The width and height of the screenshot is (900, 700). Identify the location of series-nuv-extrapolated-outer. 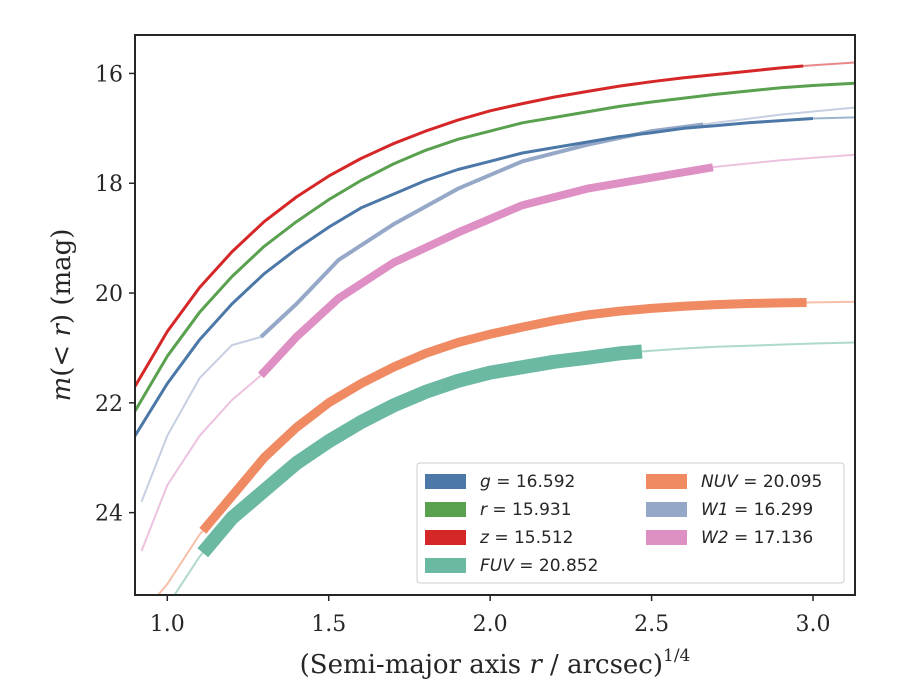
(830, 302).